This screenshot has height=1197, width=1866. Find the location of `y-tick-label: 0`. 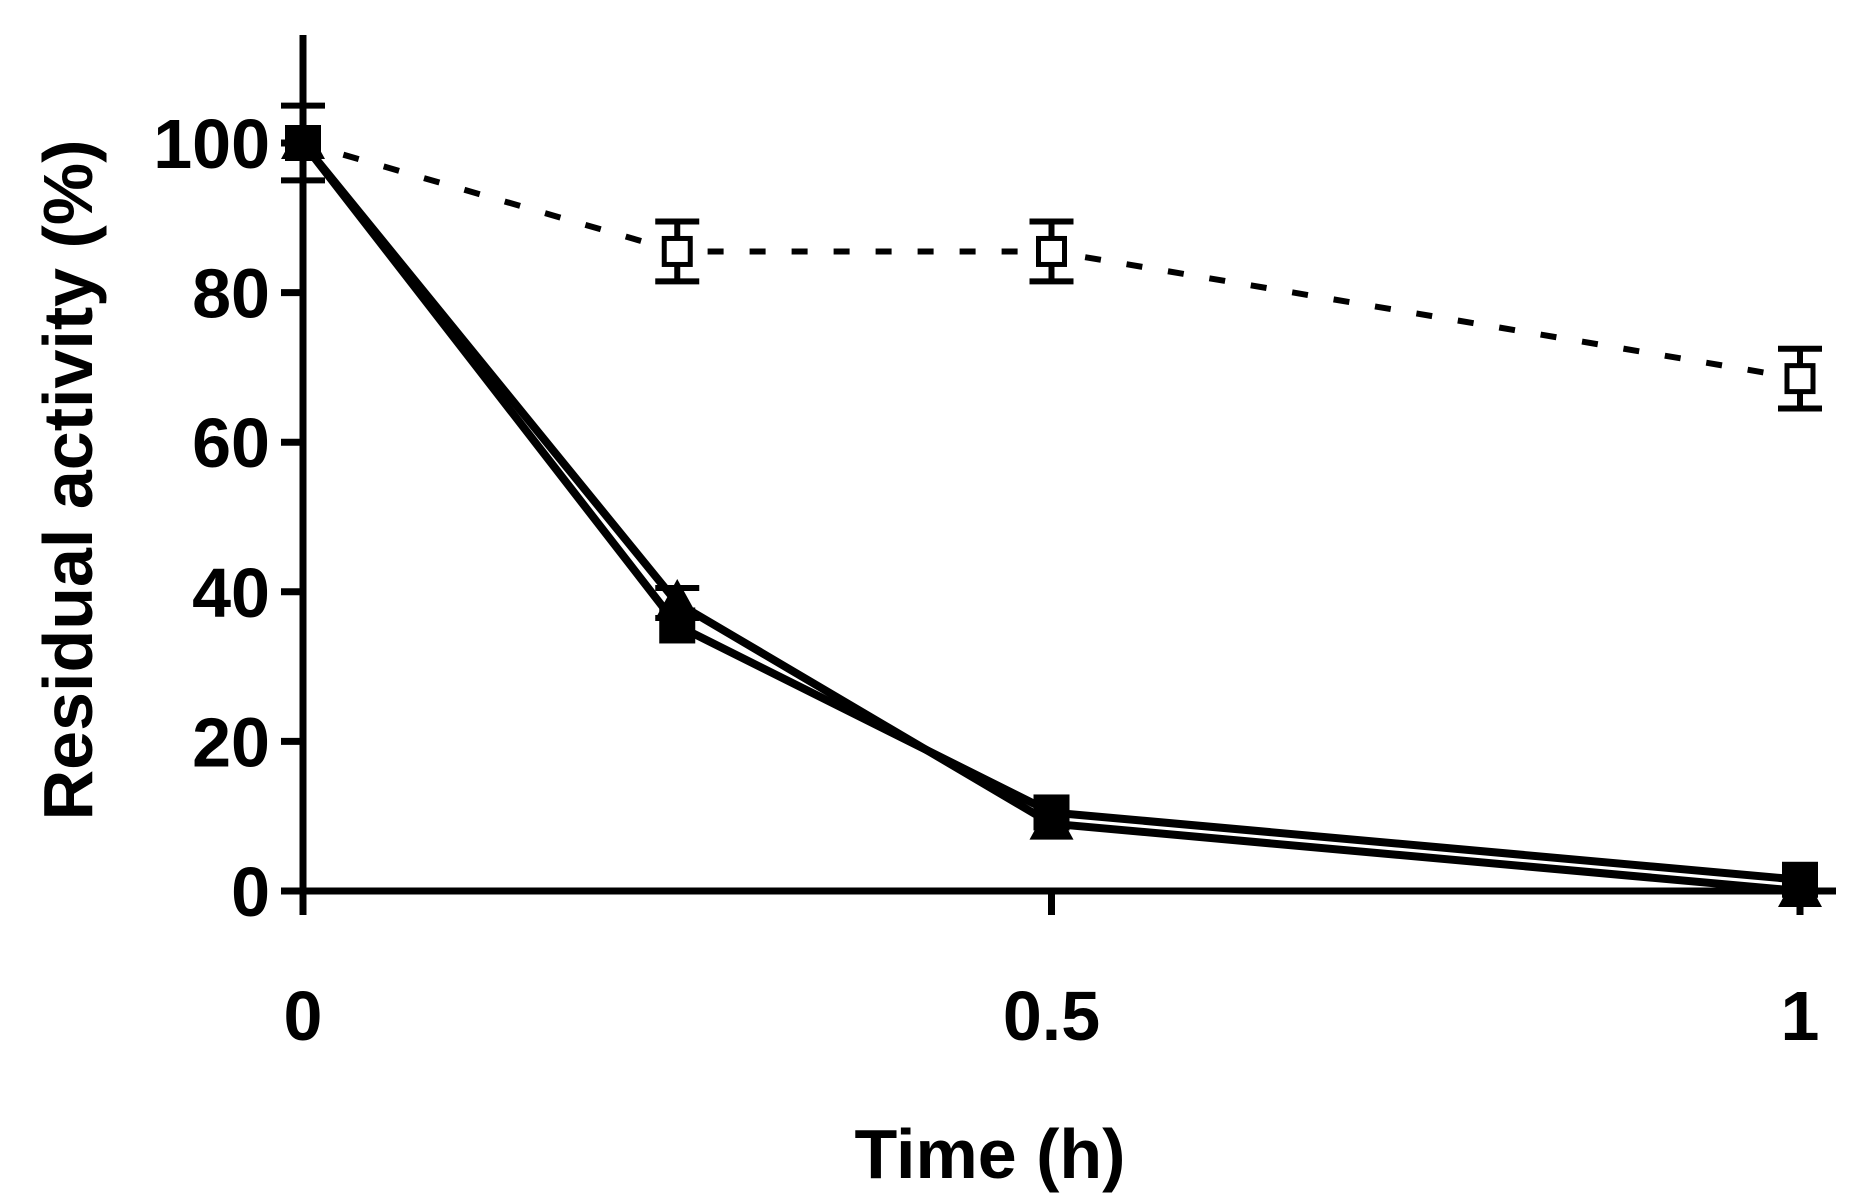

y-tick-label: 0 is located at coordinates (250, 892).